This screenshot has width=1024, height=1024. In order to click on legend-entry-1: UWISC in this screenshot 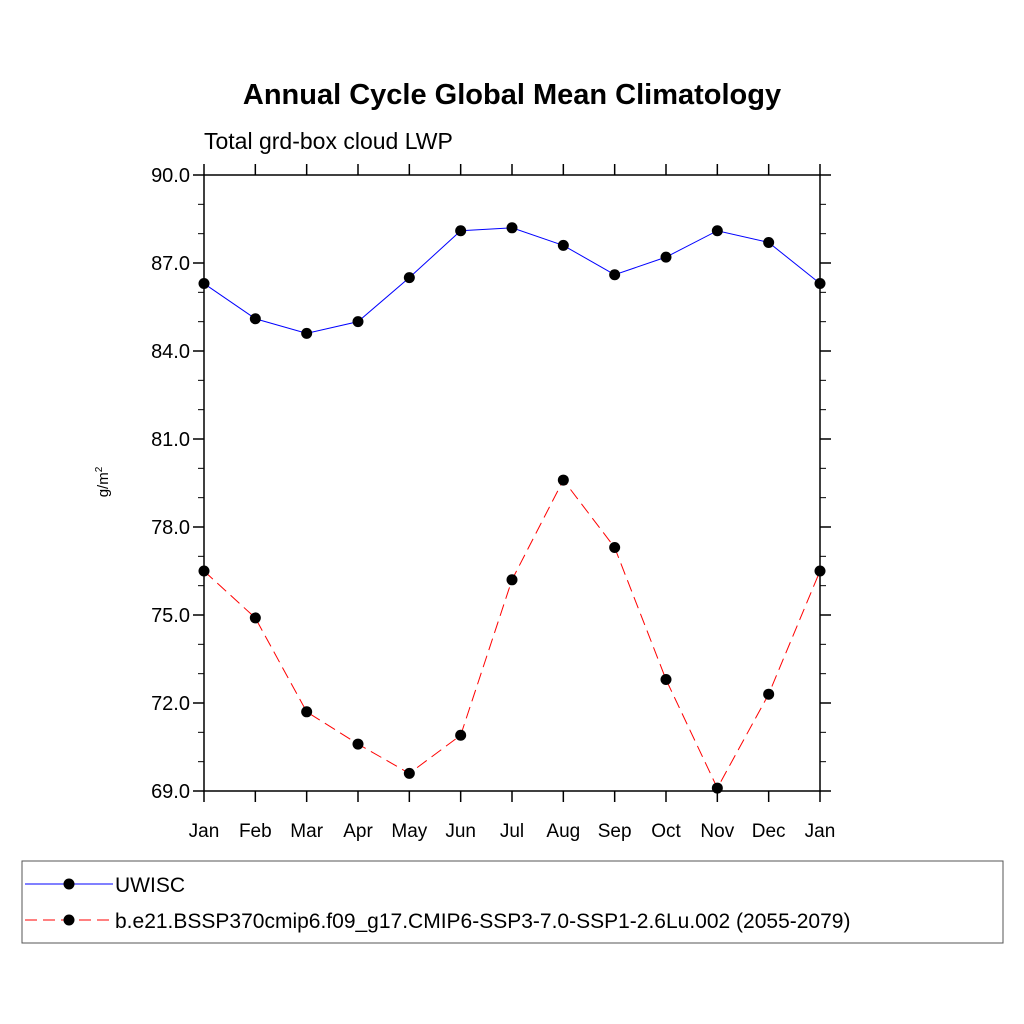, I will do `click(105, 885)`.